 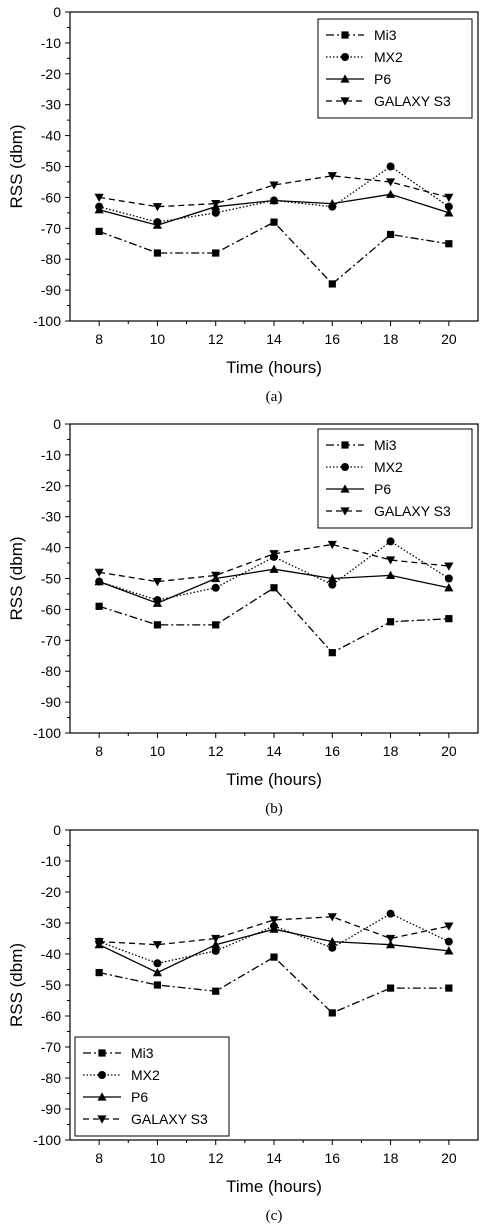 What do you see at coordinates (99, 339) in the screenshot?
I see `x-tick-label: 8` at bounding box center [99, 339].